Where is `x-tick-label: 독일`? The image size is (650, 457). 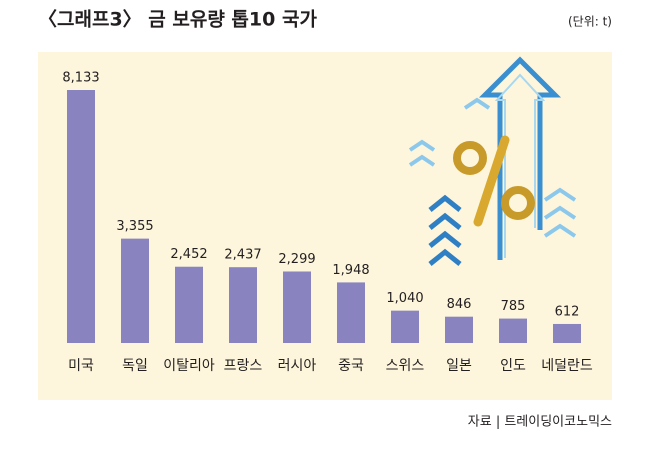
x-tick-label: 독일 is located at coordinates (135, 366).